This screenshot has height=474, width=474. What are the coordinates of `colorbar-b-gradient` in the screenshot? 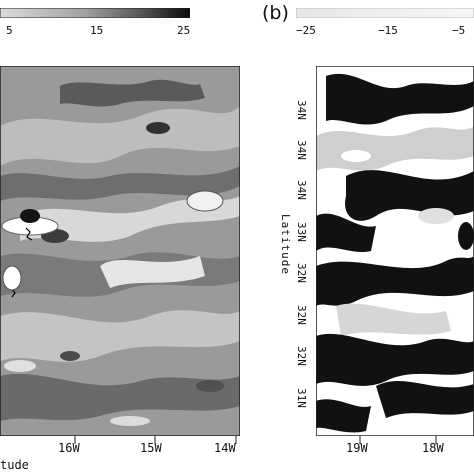 It's located at (385, 13).